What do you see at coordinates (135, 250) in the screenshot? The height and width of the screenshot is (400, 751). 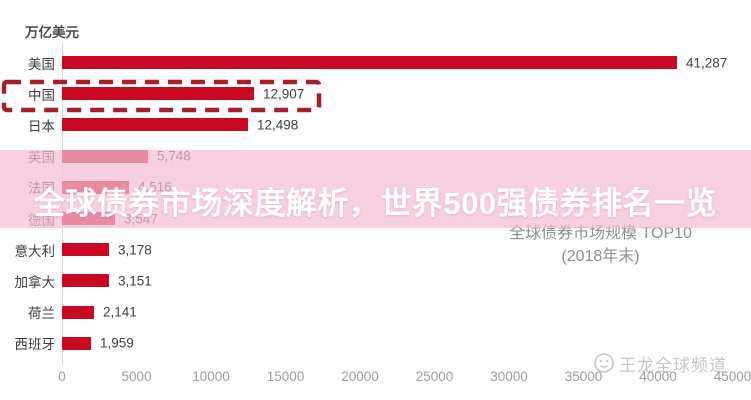 I see `value-label: 3,178` at bounding box center [135, 250].